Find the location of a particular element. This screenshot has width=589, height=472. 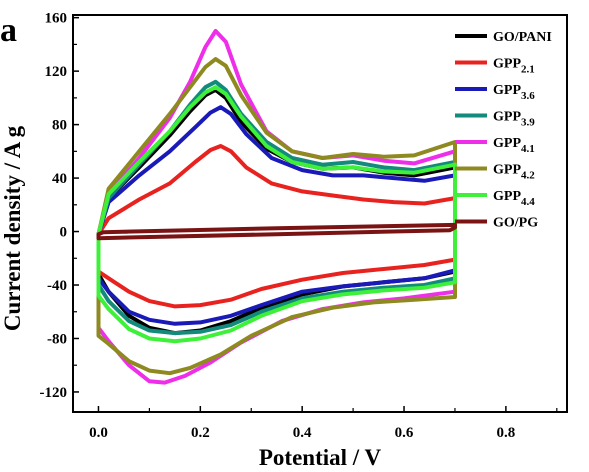

y-axis: 160 120 80 40 0 -40 -80 -120 is located at coordinates (59, 206).